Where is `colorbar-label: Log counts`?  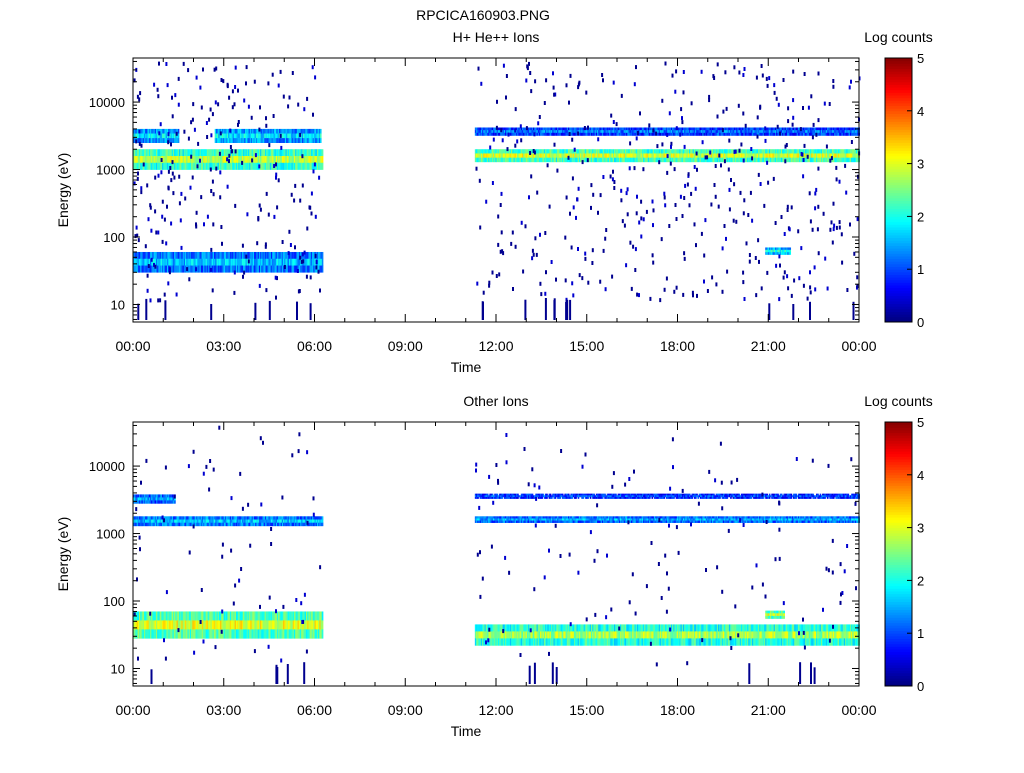 colorbar-label: Log counts is located at coordinates (898, 37).